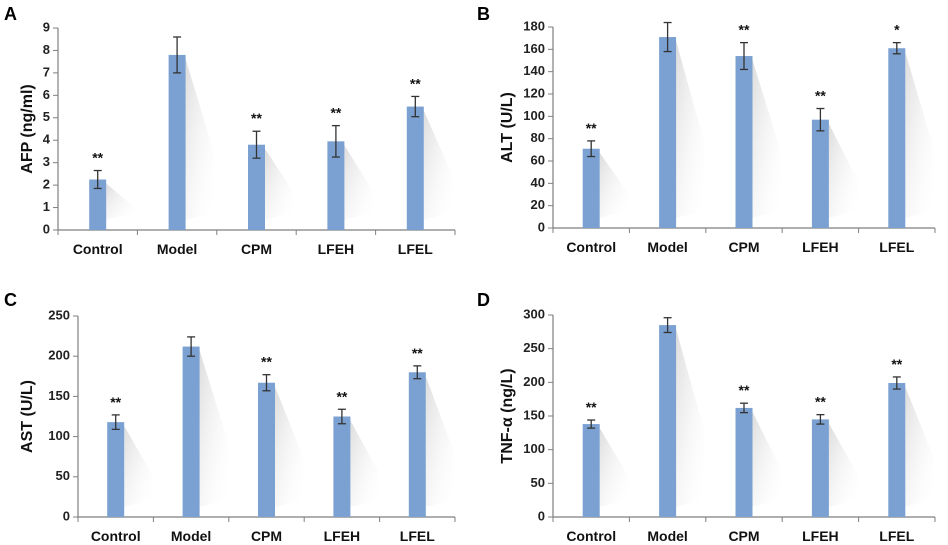  I want to click on y-tick-label: 9, so click(46, 26).